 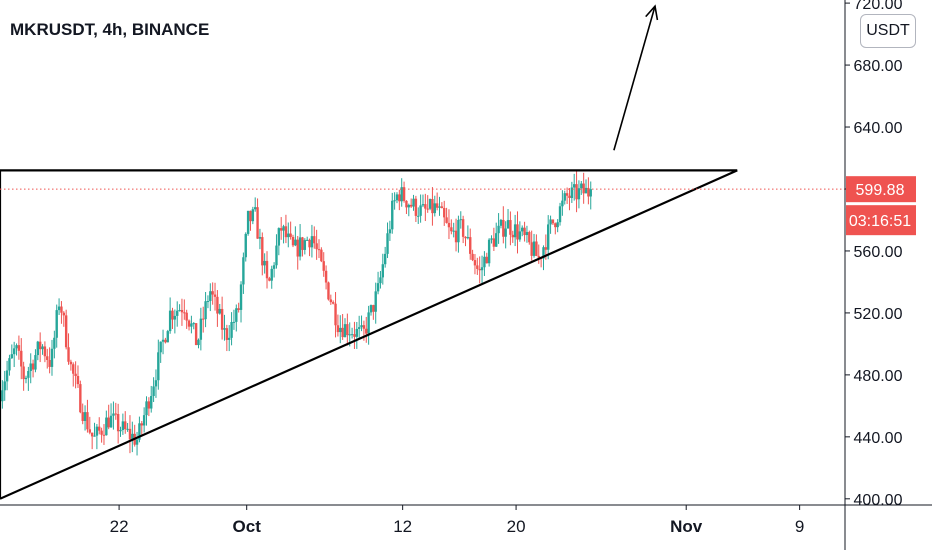 I want to click on x-tick-label: 20, so click(x=516, y=526).